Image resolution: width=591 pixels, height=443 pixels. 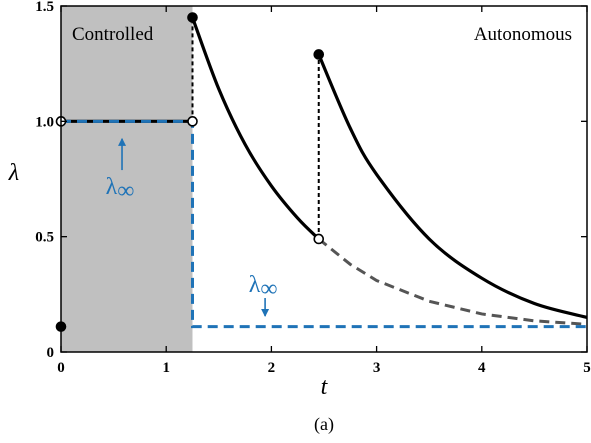 I want to click on x-tick-label-5: 5, so click(x=587, y=368).